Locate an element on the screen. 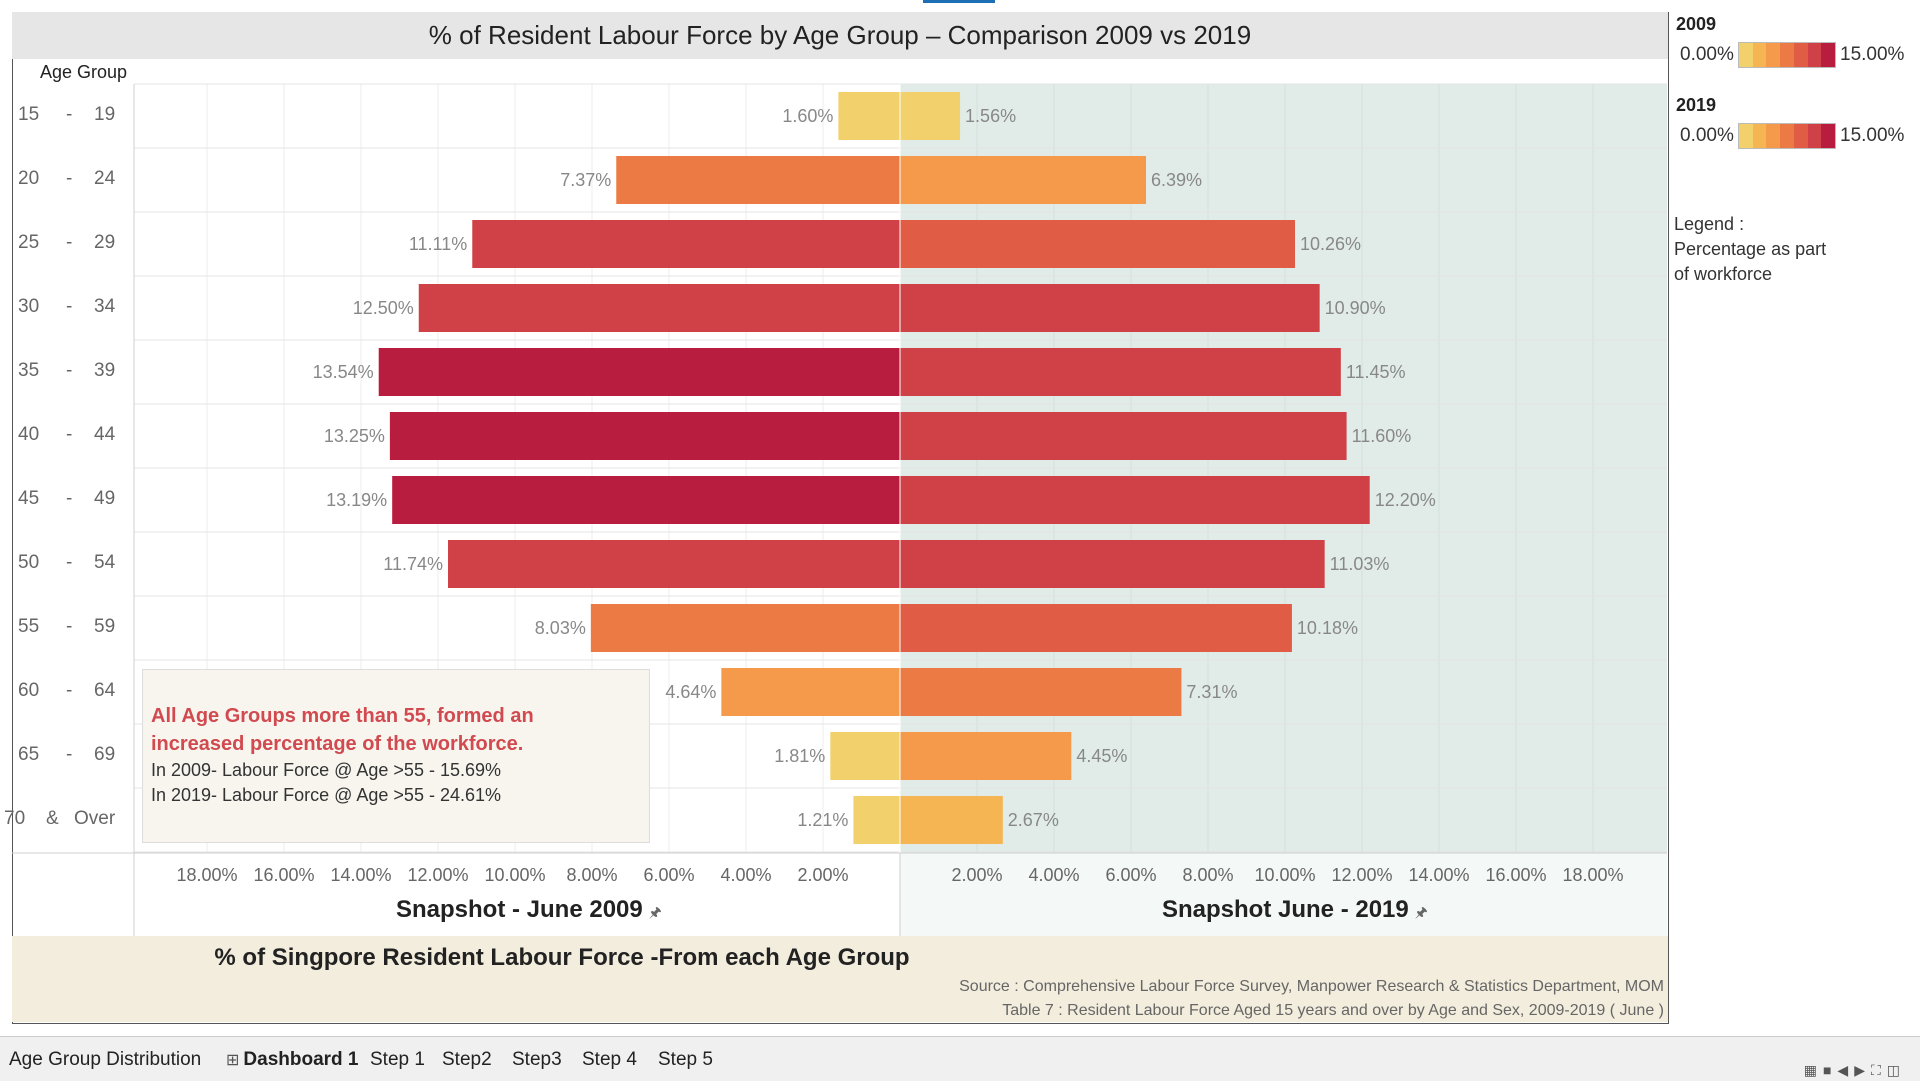 This screenshot has height=1081, width=1920. x-tick-right: 12.00% is located at coordinates (1361, 875).